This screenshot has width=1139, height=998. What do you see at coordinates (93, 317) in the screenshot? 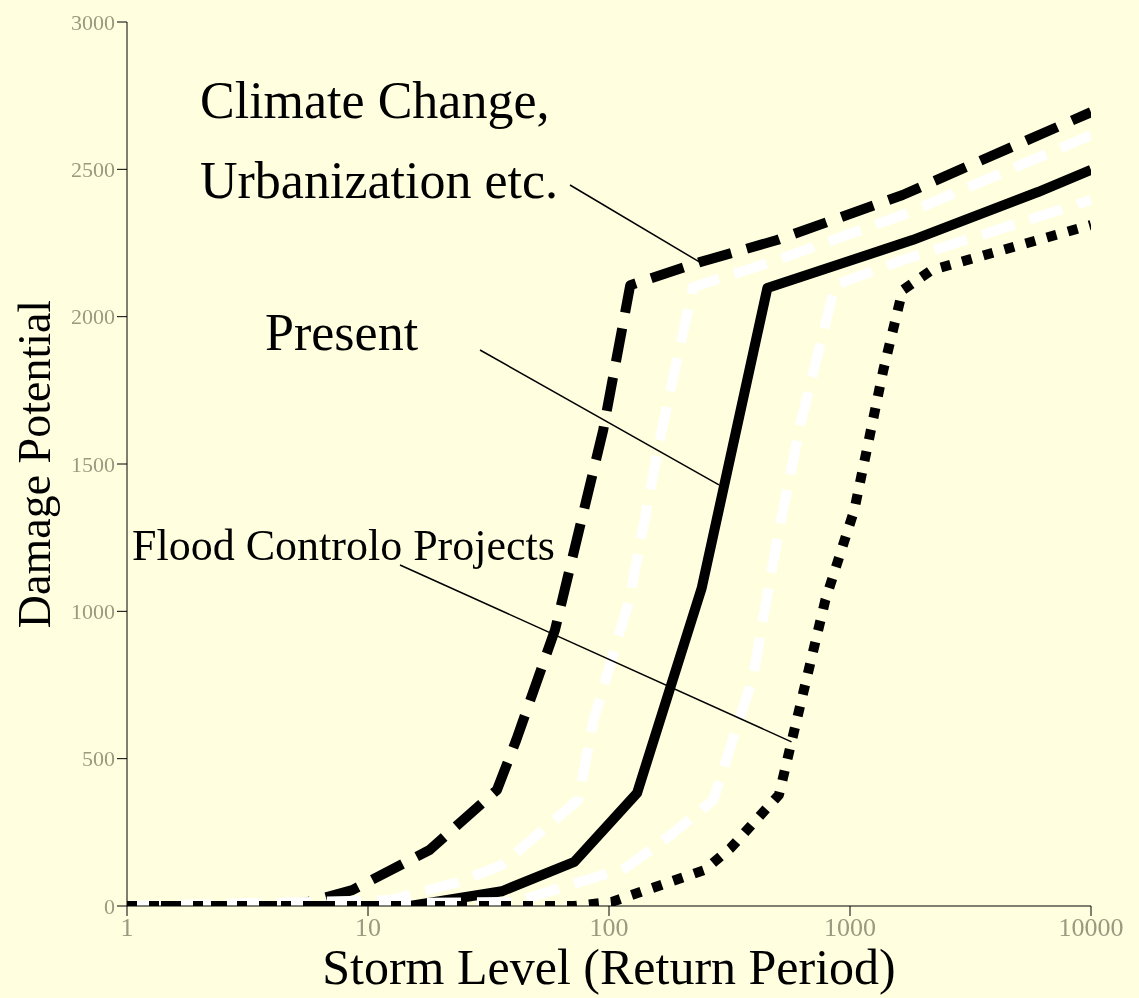
I see `y-tick-label: 2000` at bounding box center [93, 317].